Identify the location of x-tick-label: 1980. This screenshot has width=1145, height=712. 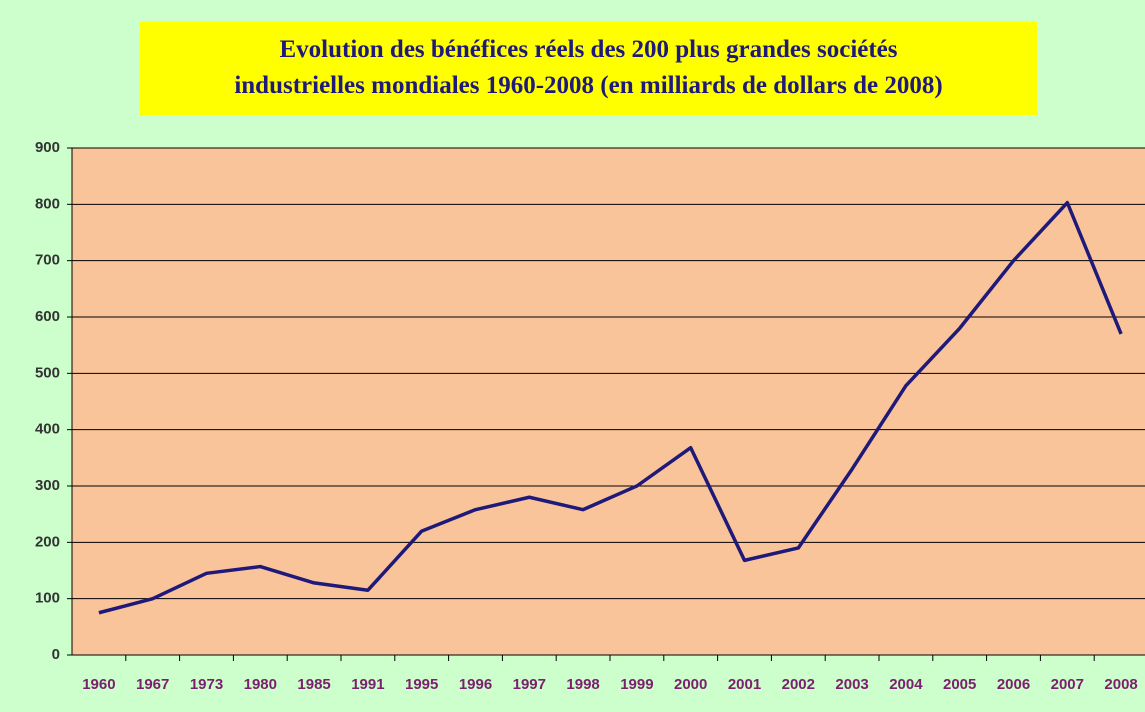
(260, 684).